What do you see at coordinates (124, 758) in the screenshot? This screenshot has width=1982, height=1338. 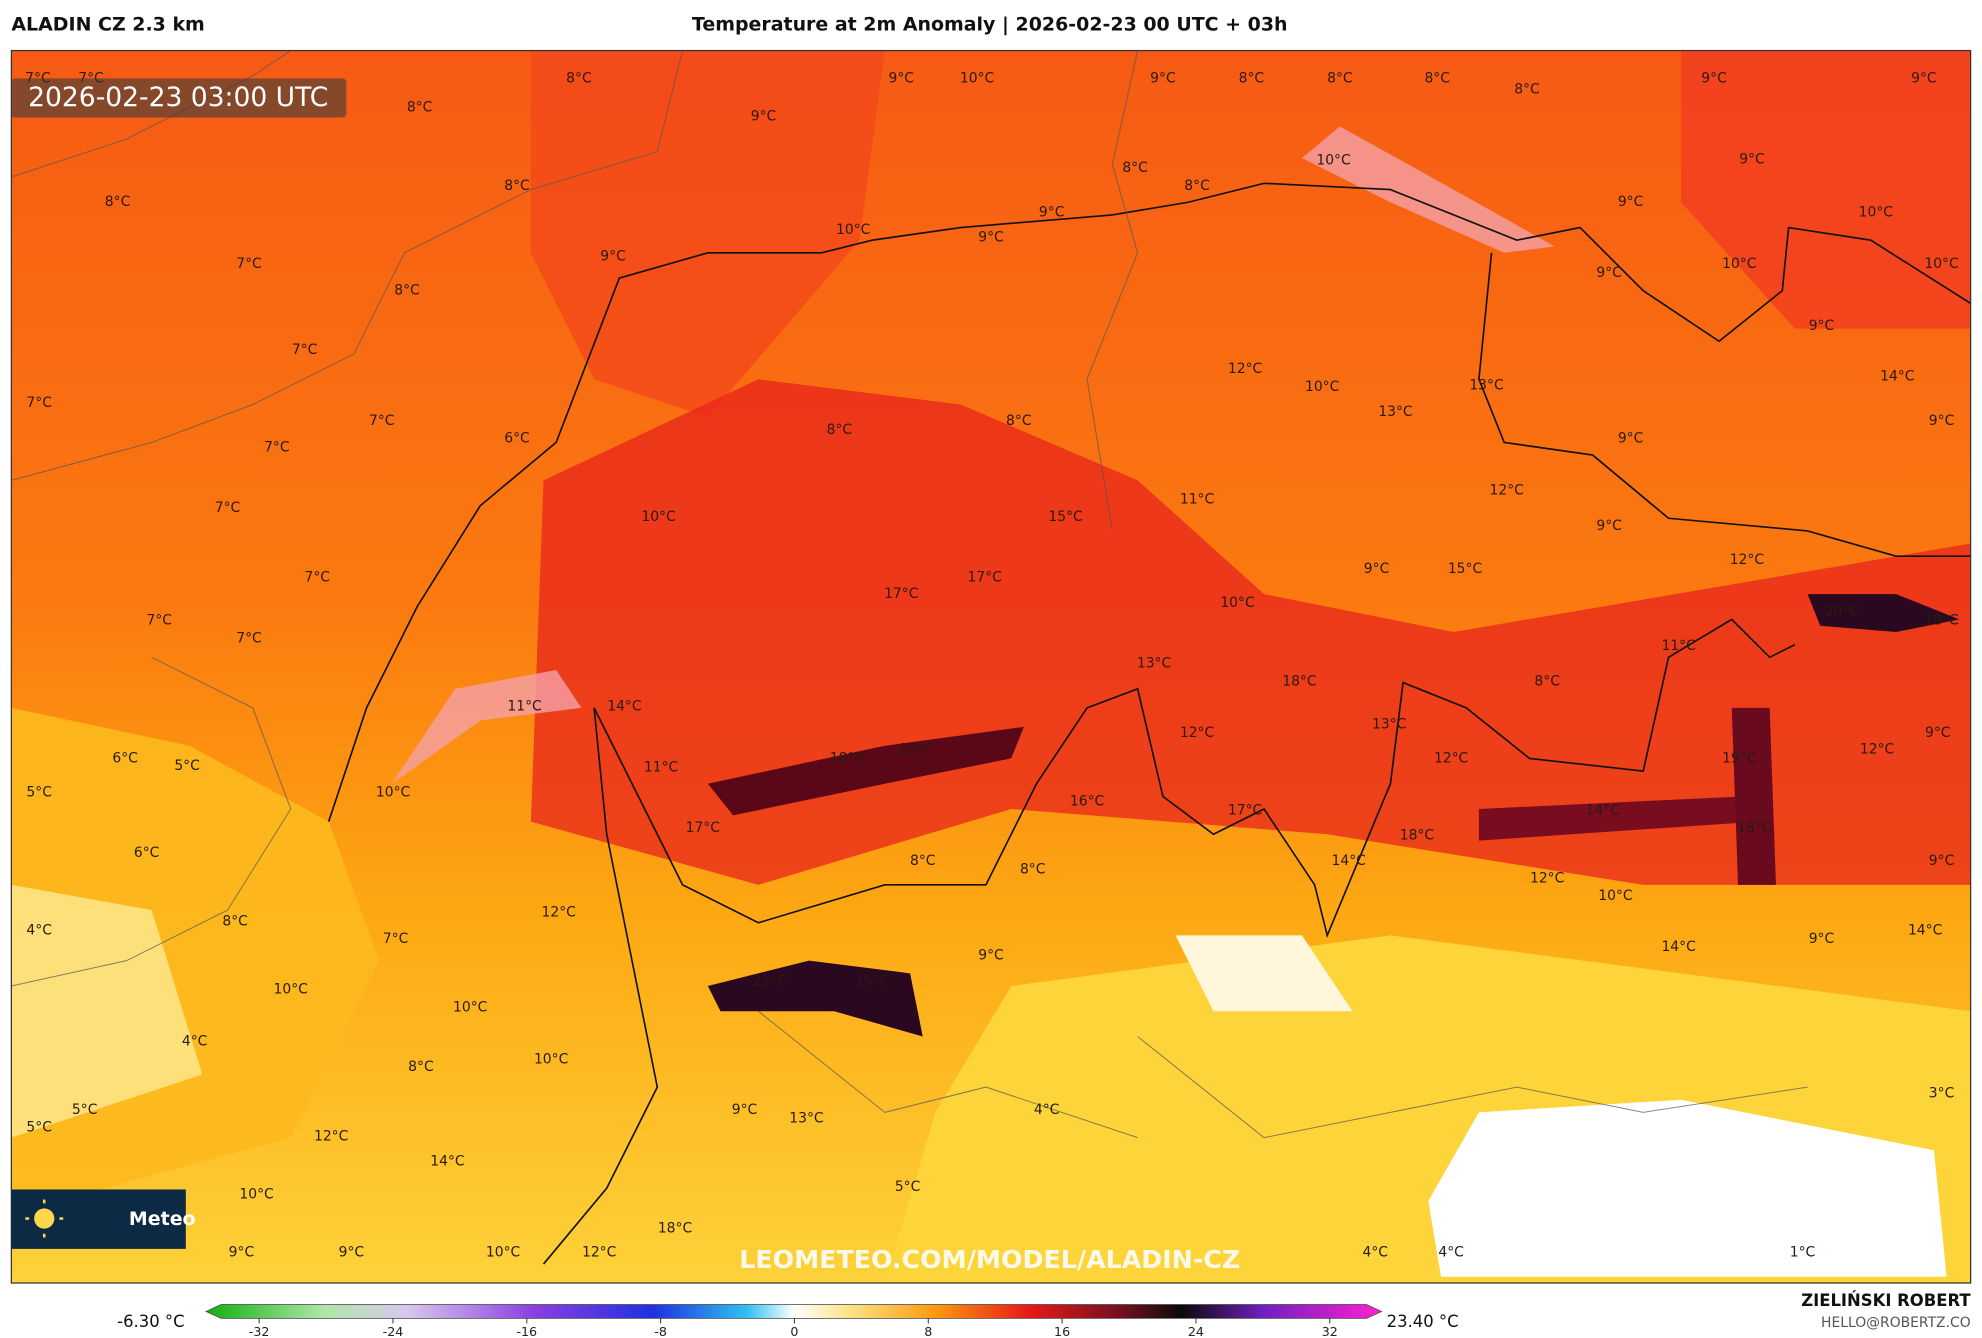 I see `temperature-label: 6°C` at bounding box center [124, 758].